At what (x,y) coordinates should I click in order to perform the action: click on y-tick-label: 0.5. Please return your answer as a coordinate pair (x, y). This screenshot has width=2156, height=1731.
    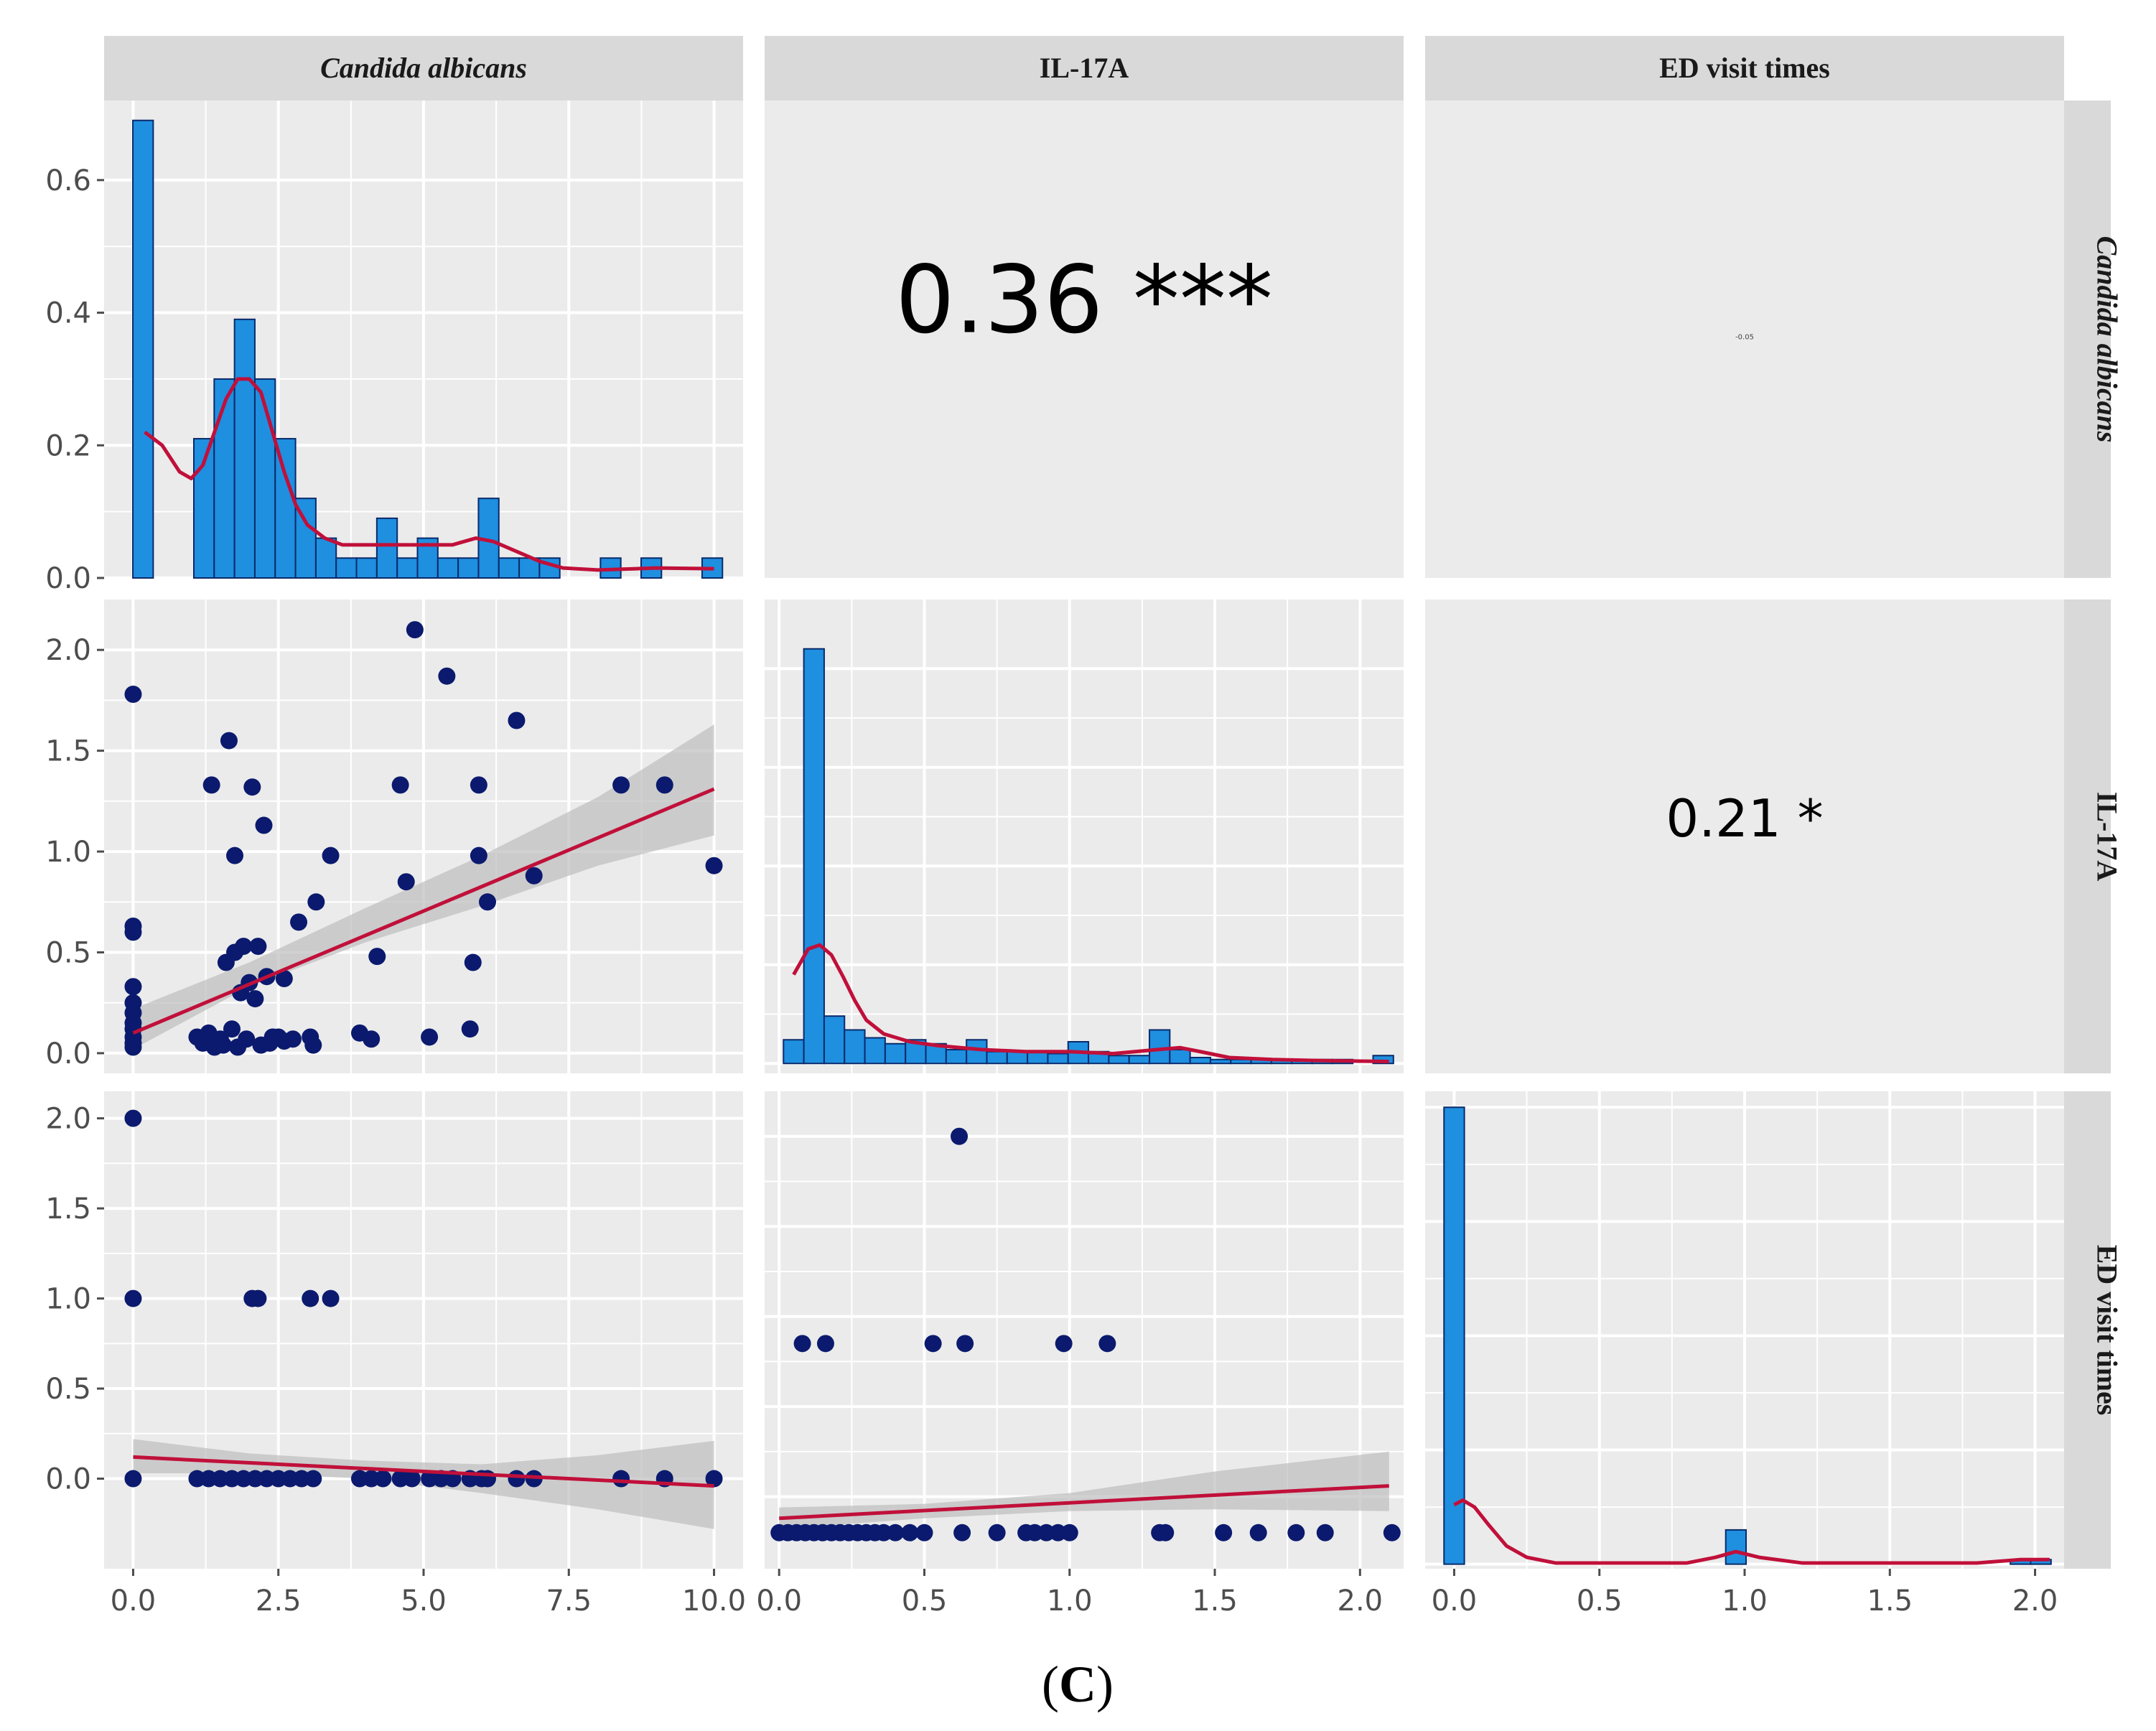
    Looking at the image, I should click on (68, 952).